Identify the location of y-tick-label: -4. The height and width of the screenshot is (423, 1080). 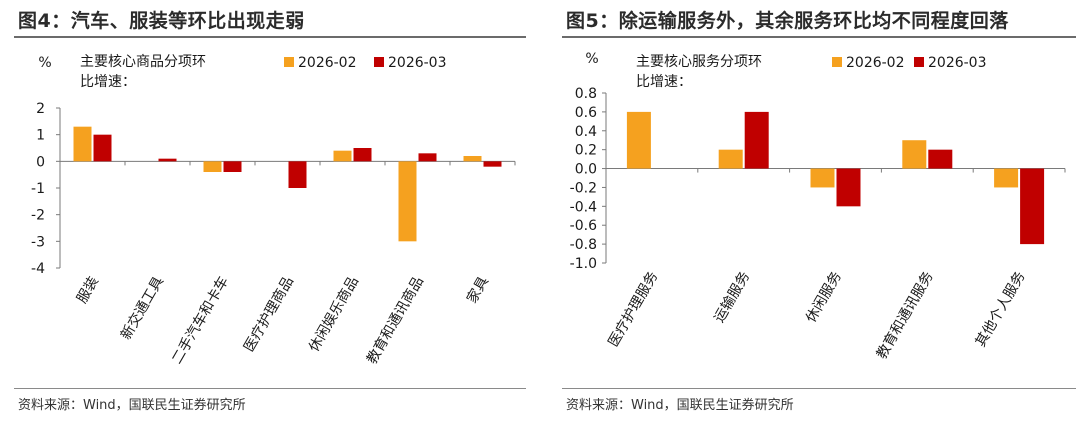
(38, 269).